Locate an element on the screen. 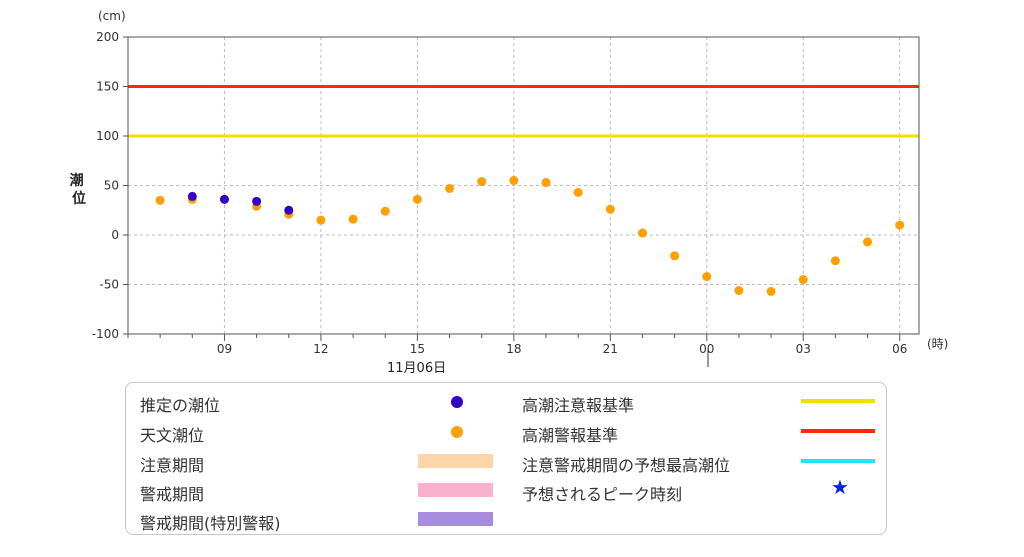  legend-advisory-level-label: 高潮注意報基準 is located at coordinates (578, 405).